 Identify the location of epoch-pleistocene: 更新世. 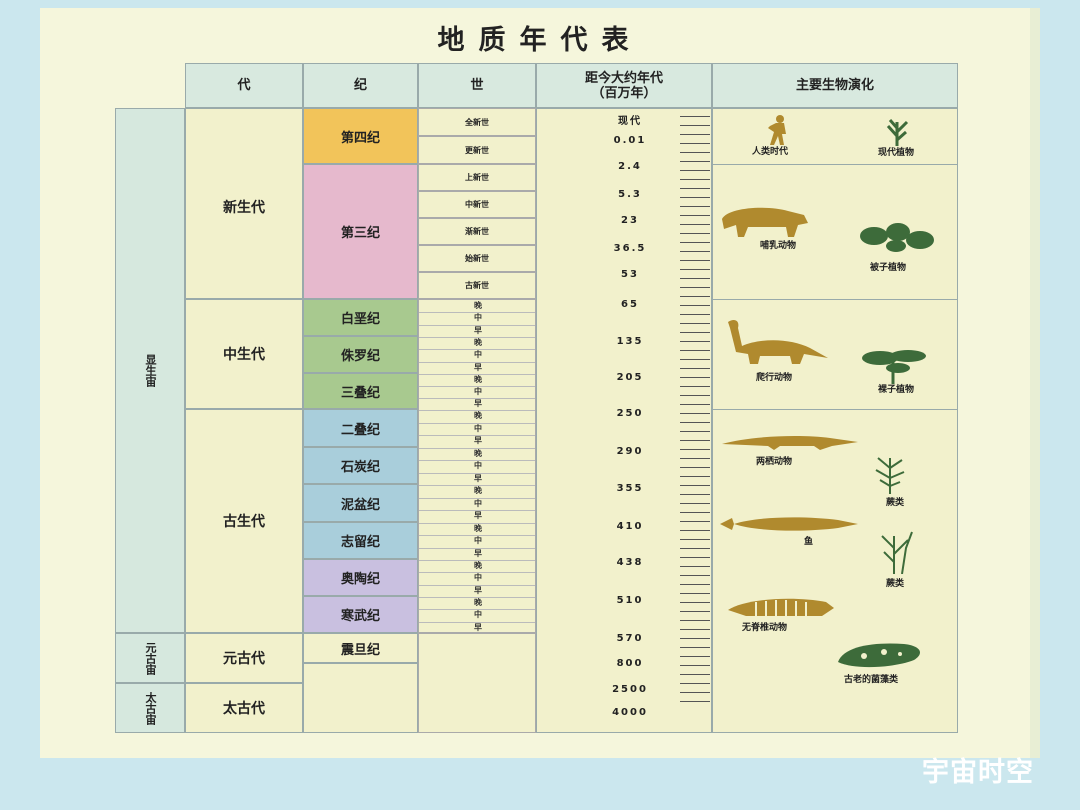
(477, 150).